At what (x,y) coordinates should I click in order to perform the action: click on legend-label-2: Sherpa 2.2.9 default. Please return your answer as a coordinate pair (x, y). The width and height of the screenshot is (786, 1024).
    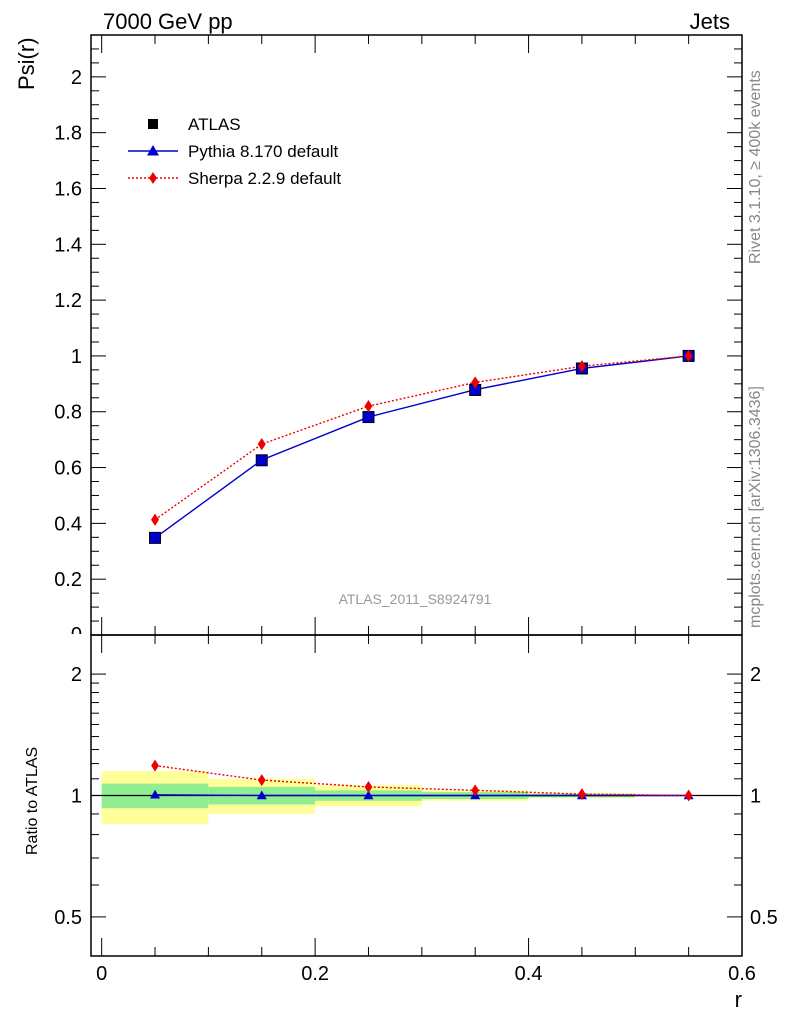
    Looking at the image, I should click on (264, 178).